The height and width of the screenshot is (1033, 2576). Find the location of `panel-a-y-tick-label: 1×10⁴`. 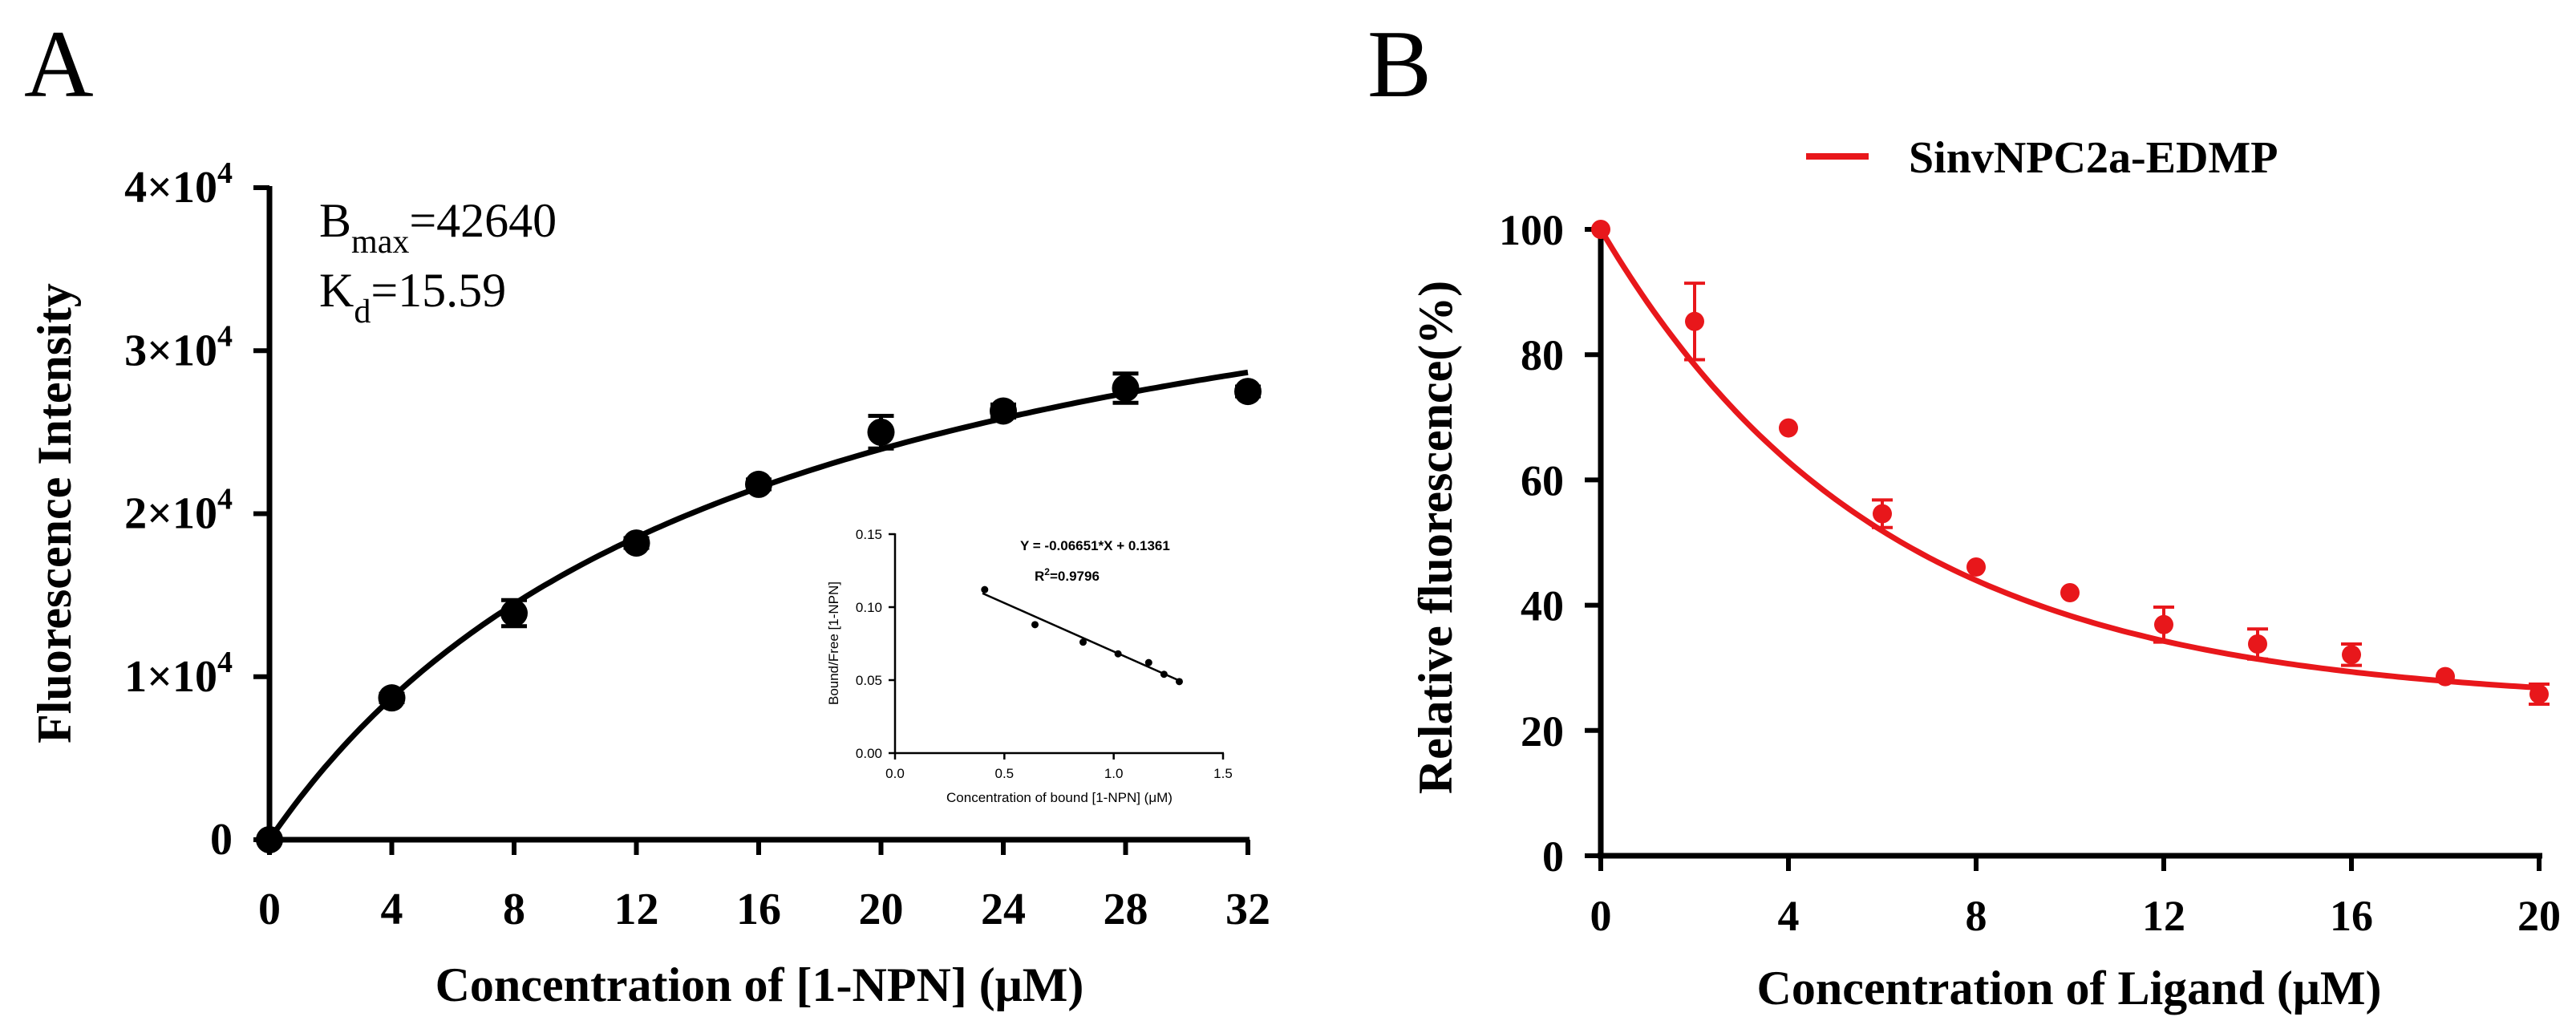

panel-a-y-tick-label: 1×10⁴ is located at coordinates (178, 674).